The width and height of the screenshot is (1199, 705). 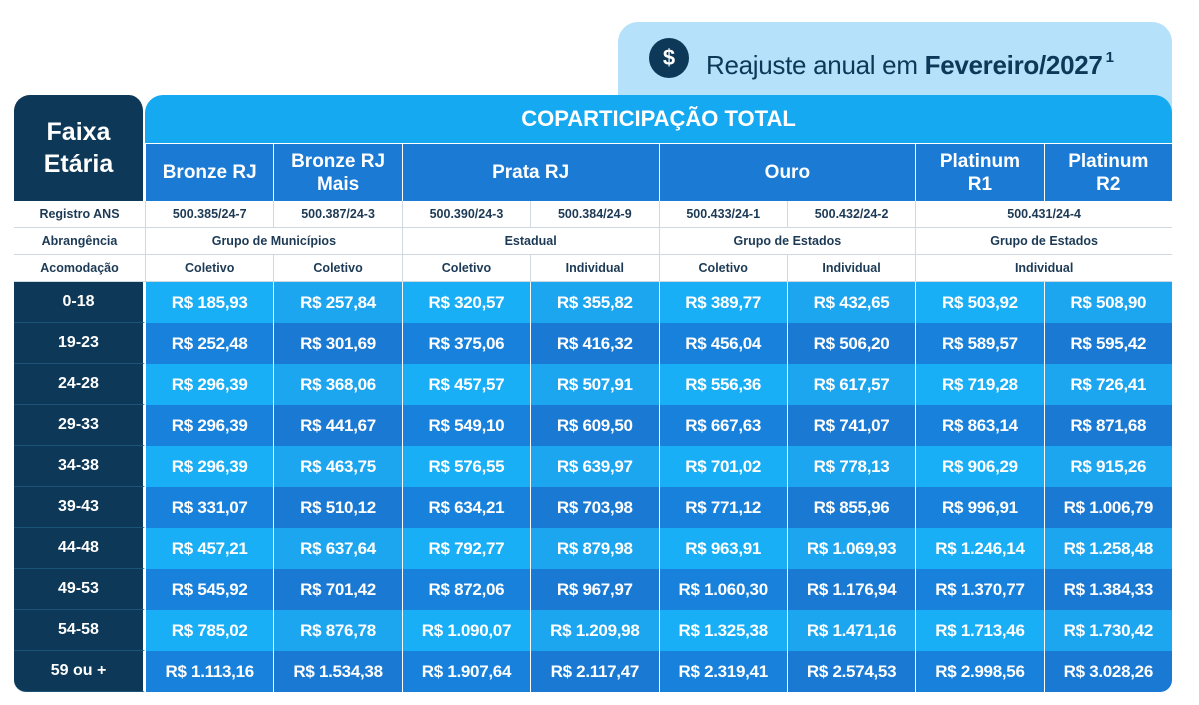 What do you see at coordinates (1107, 671) in the screenshot?
I see `price-cell: R$ 3.028,26` at bounding box center [1107, 671].